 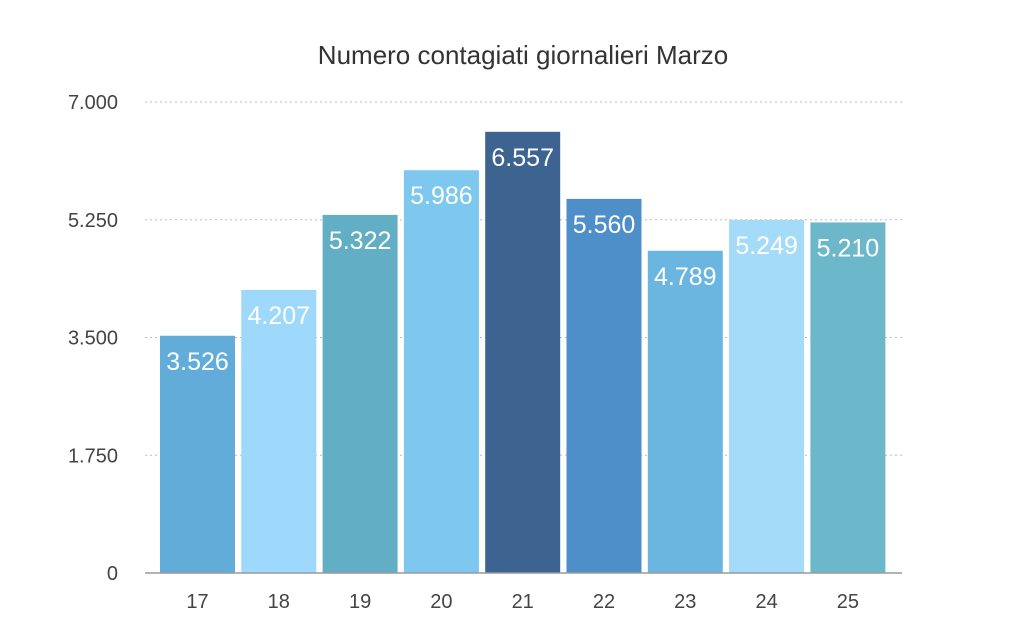 I want to click on data-label-21: 6.557, so click(x=522, y=158).